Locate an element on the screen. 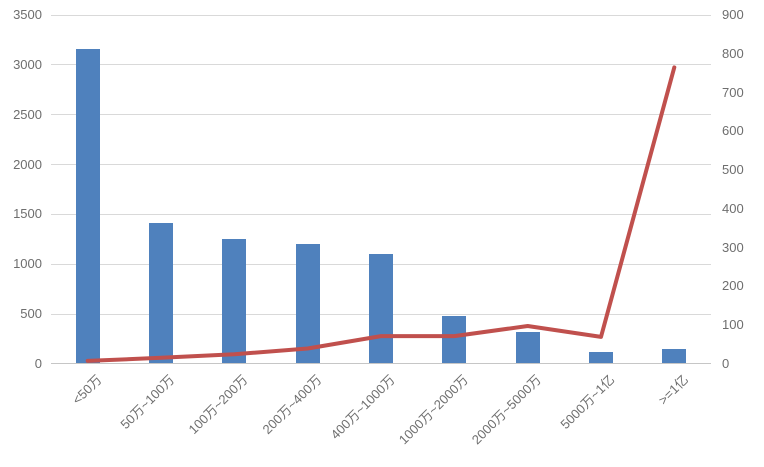 Image resolution: width=764 pixels, height=467 pixels. x-axis-category-label: 5000万~1亿 is located at coordinates (587, 402).